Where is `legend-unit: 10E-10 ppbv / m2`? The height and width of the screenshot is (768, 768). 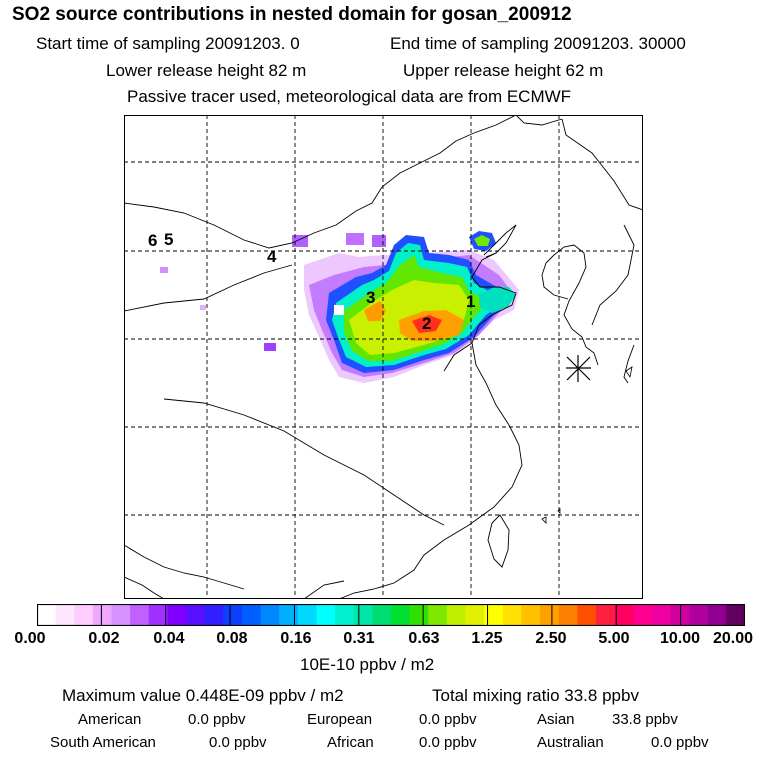 legend-unit: 10E-10 ppbv / m2 is located at coordinates (367, 664).